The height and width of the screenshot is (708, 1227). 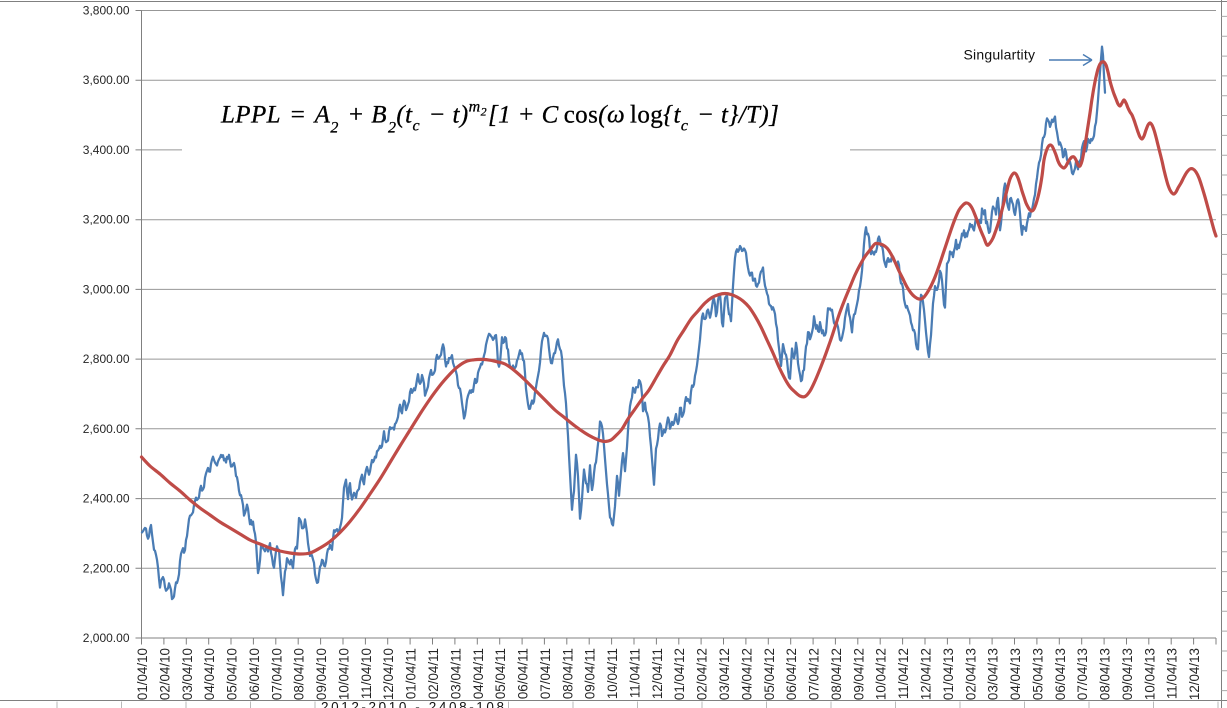 I want to click on svg-text: 12/04/10, so click(x=388, y=674).